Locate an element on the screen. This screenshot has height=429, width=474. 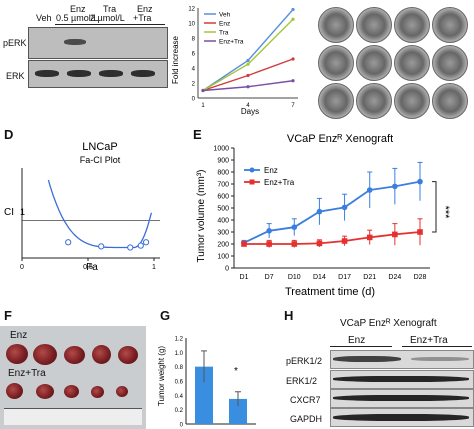
panel-d-letter: D is located at coordinates (9, 134).